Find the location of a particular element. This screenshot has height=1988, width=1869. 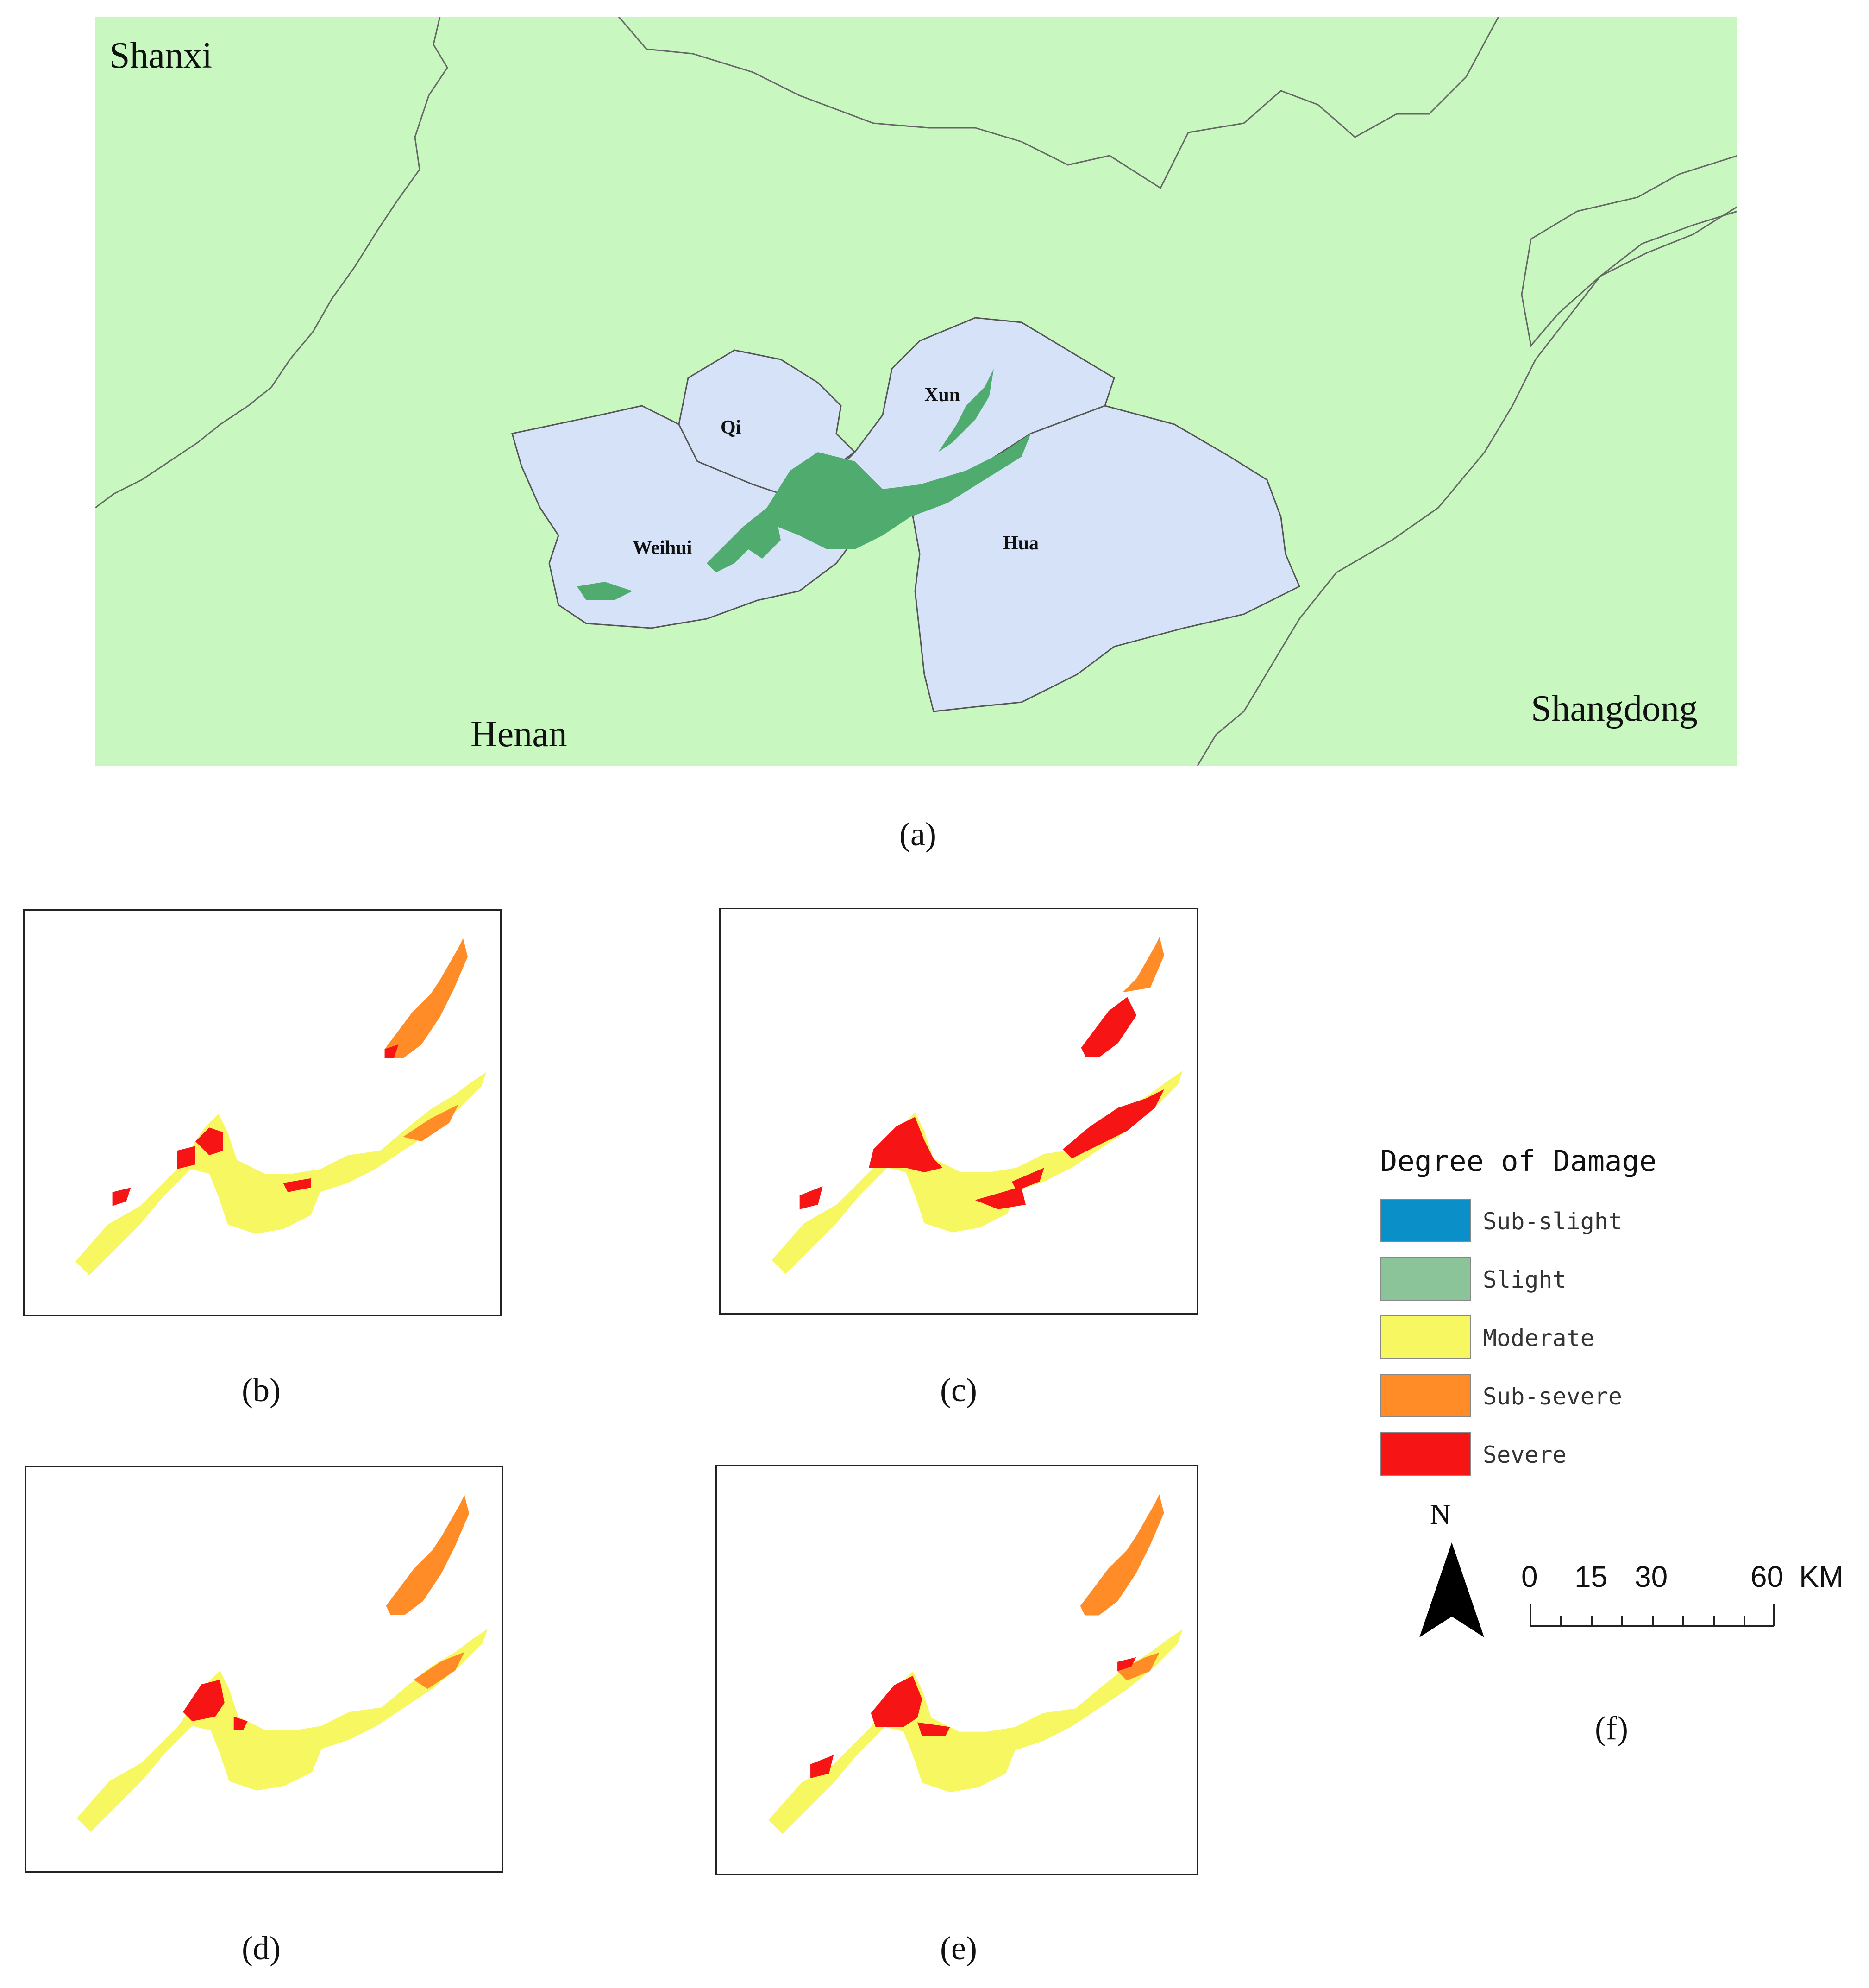

damage-map-b is located at coordinates (262, 1112).